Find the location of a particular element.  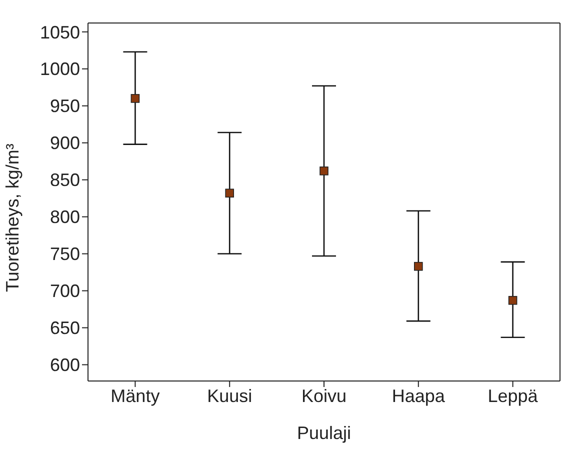

y-tick-label: 700 is located at coordinates (65, 291).